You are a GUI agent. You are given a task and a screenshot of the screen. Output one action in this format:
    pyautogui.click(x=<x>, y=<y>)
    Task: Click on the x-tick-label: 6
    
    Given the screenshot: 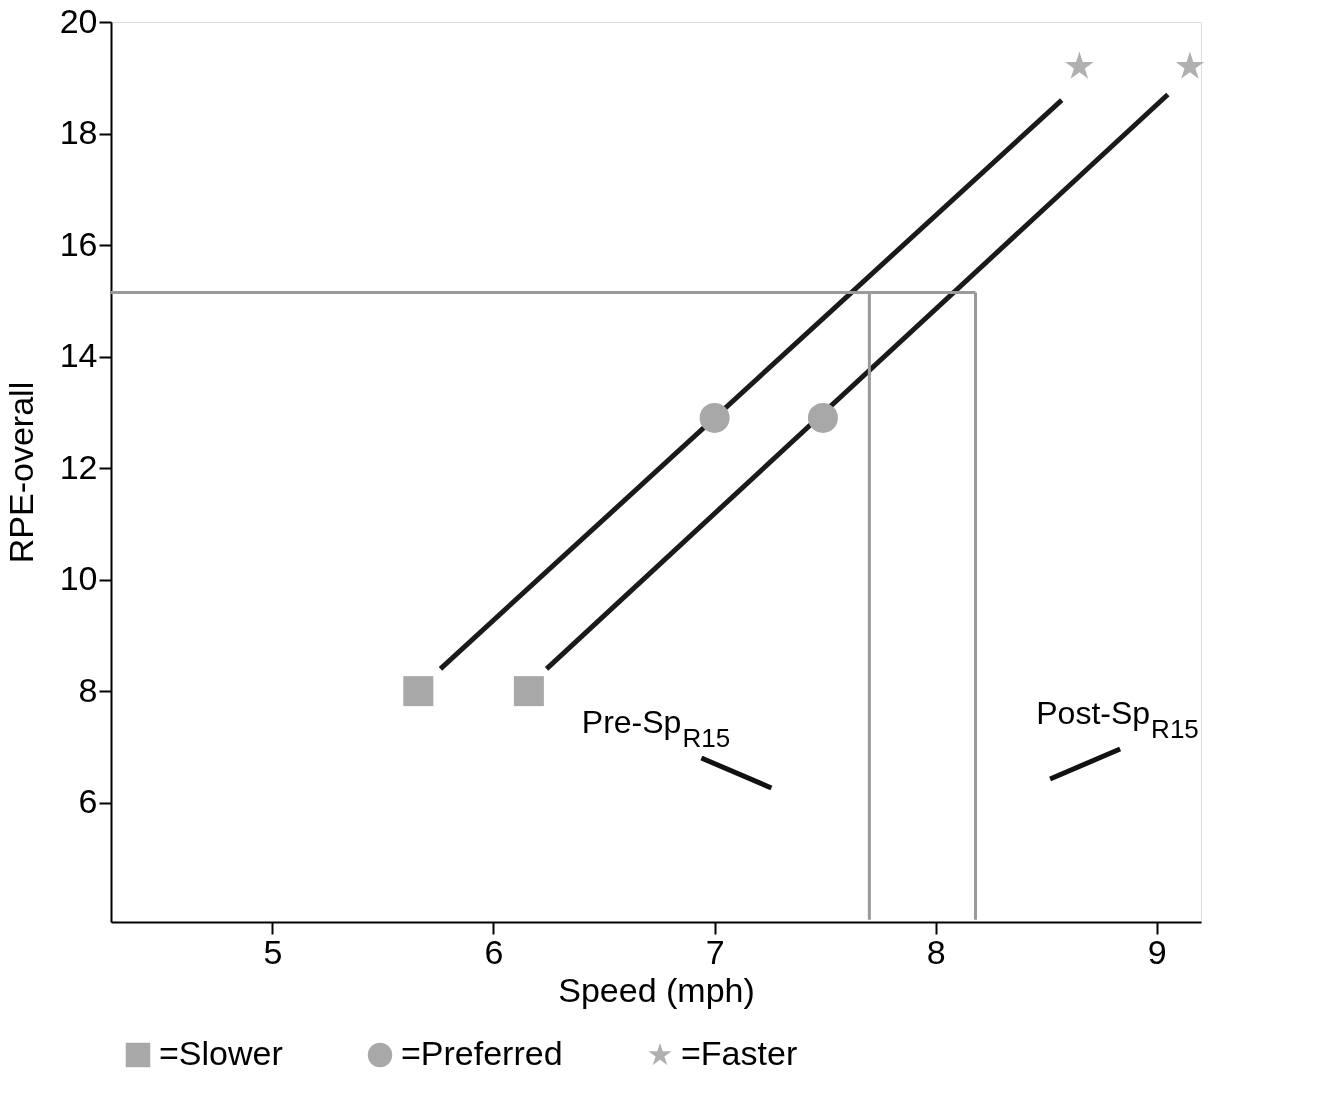 What is the action you would take?
    pyautogui.click(x=494, y=951)
    